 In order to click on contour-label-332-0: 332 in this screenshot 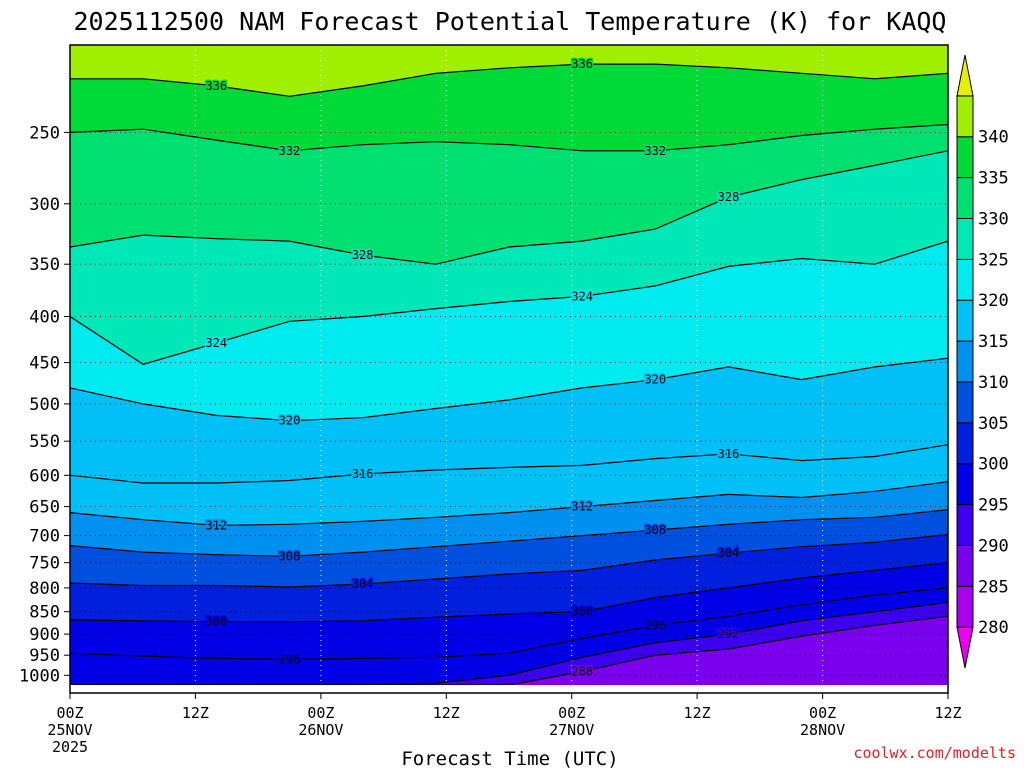, I will do `click(290, 151)`.